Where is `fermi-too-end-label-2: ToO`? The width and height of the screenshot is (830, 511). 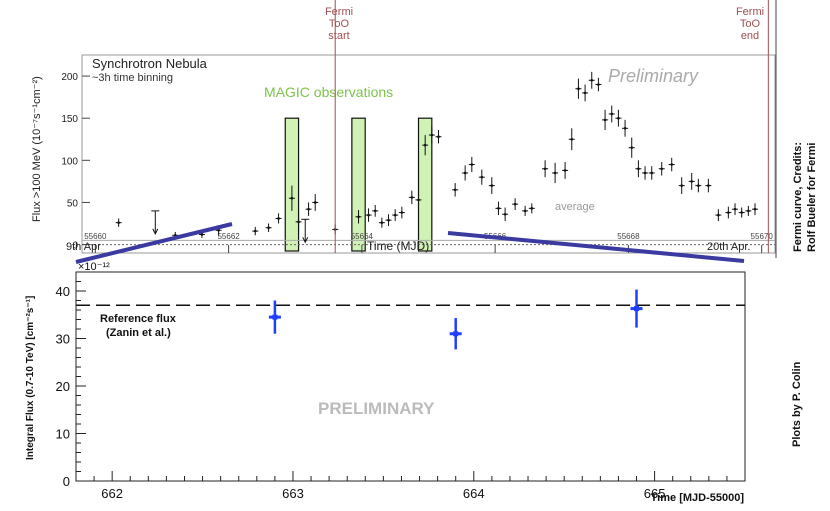
fermi-too-end-label-2: ToO is located at coordinates (750, 24).